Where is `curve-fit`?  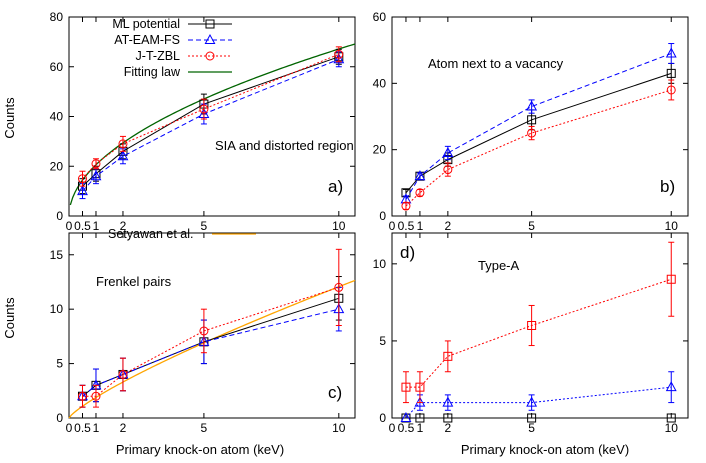
curve-fit is located at coordinates (212, 124).